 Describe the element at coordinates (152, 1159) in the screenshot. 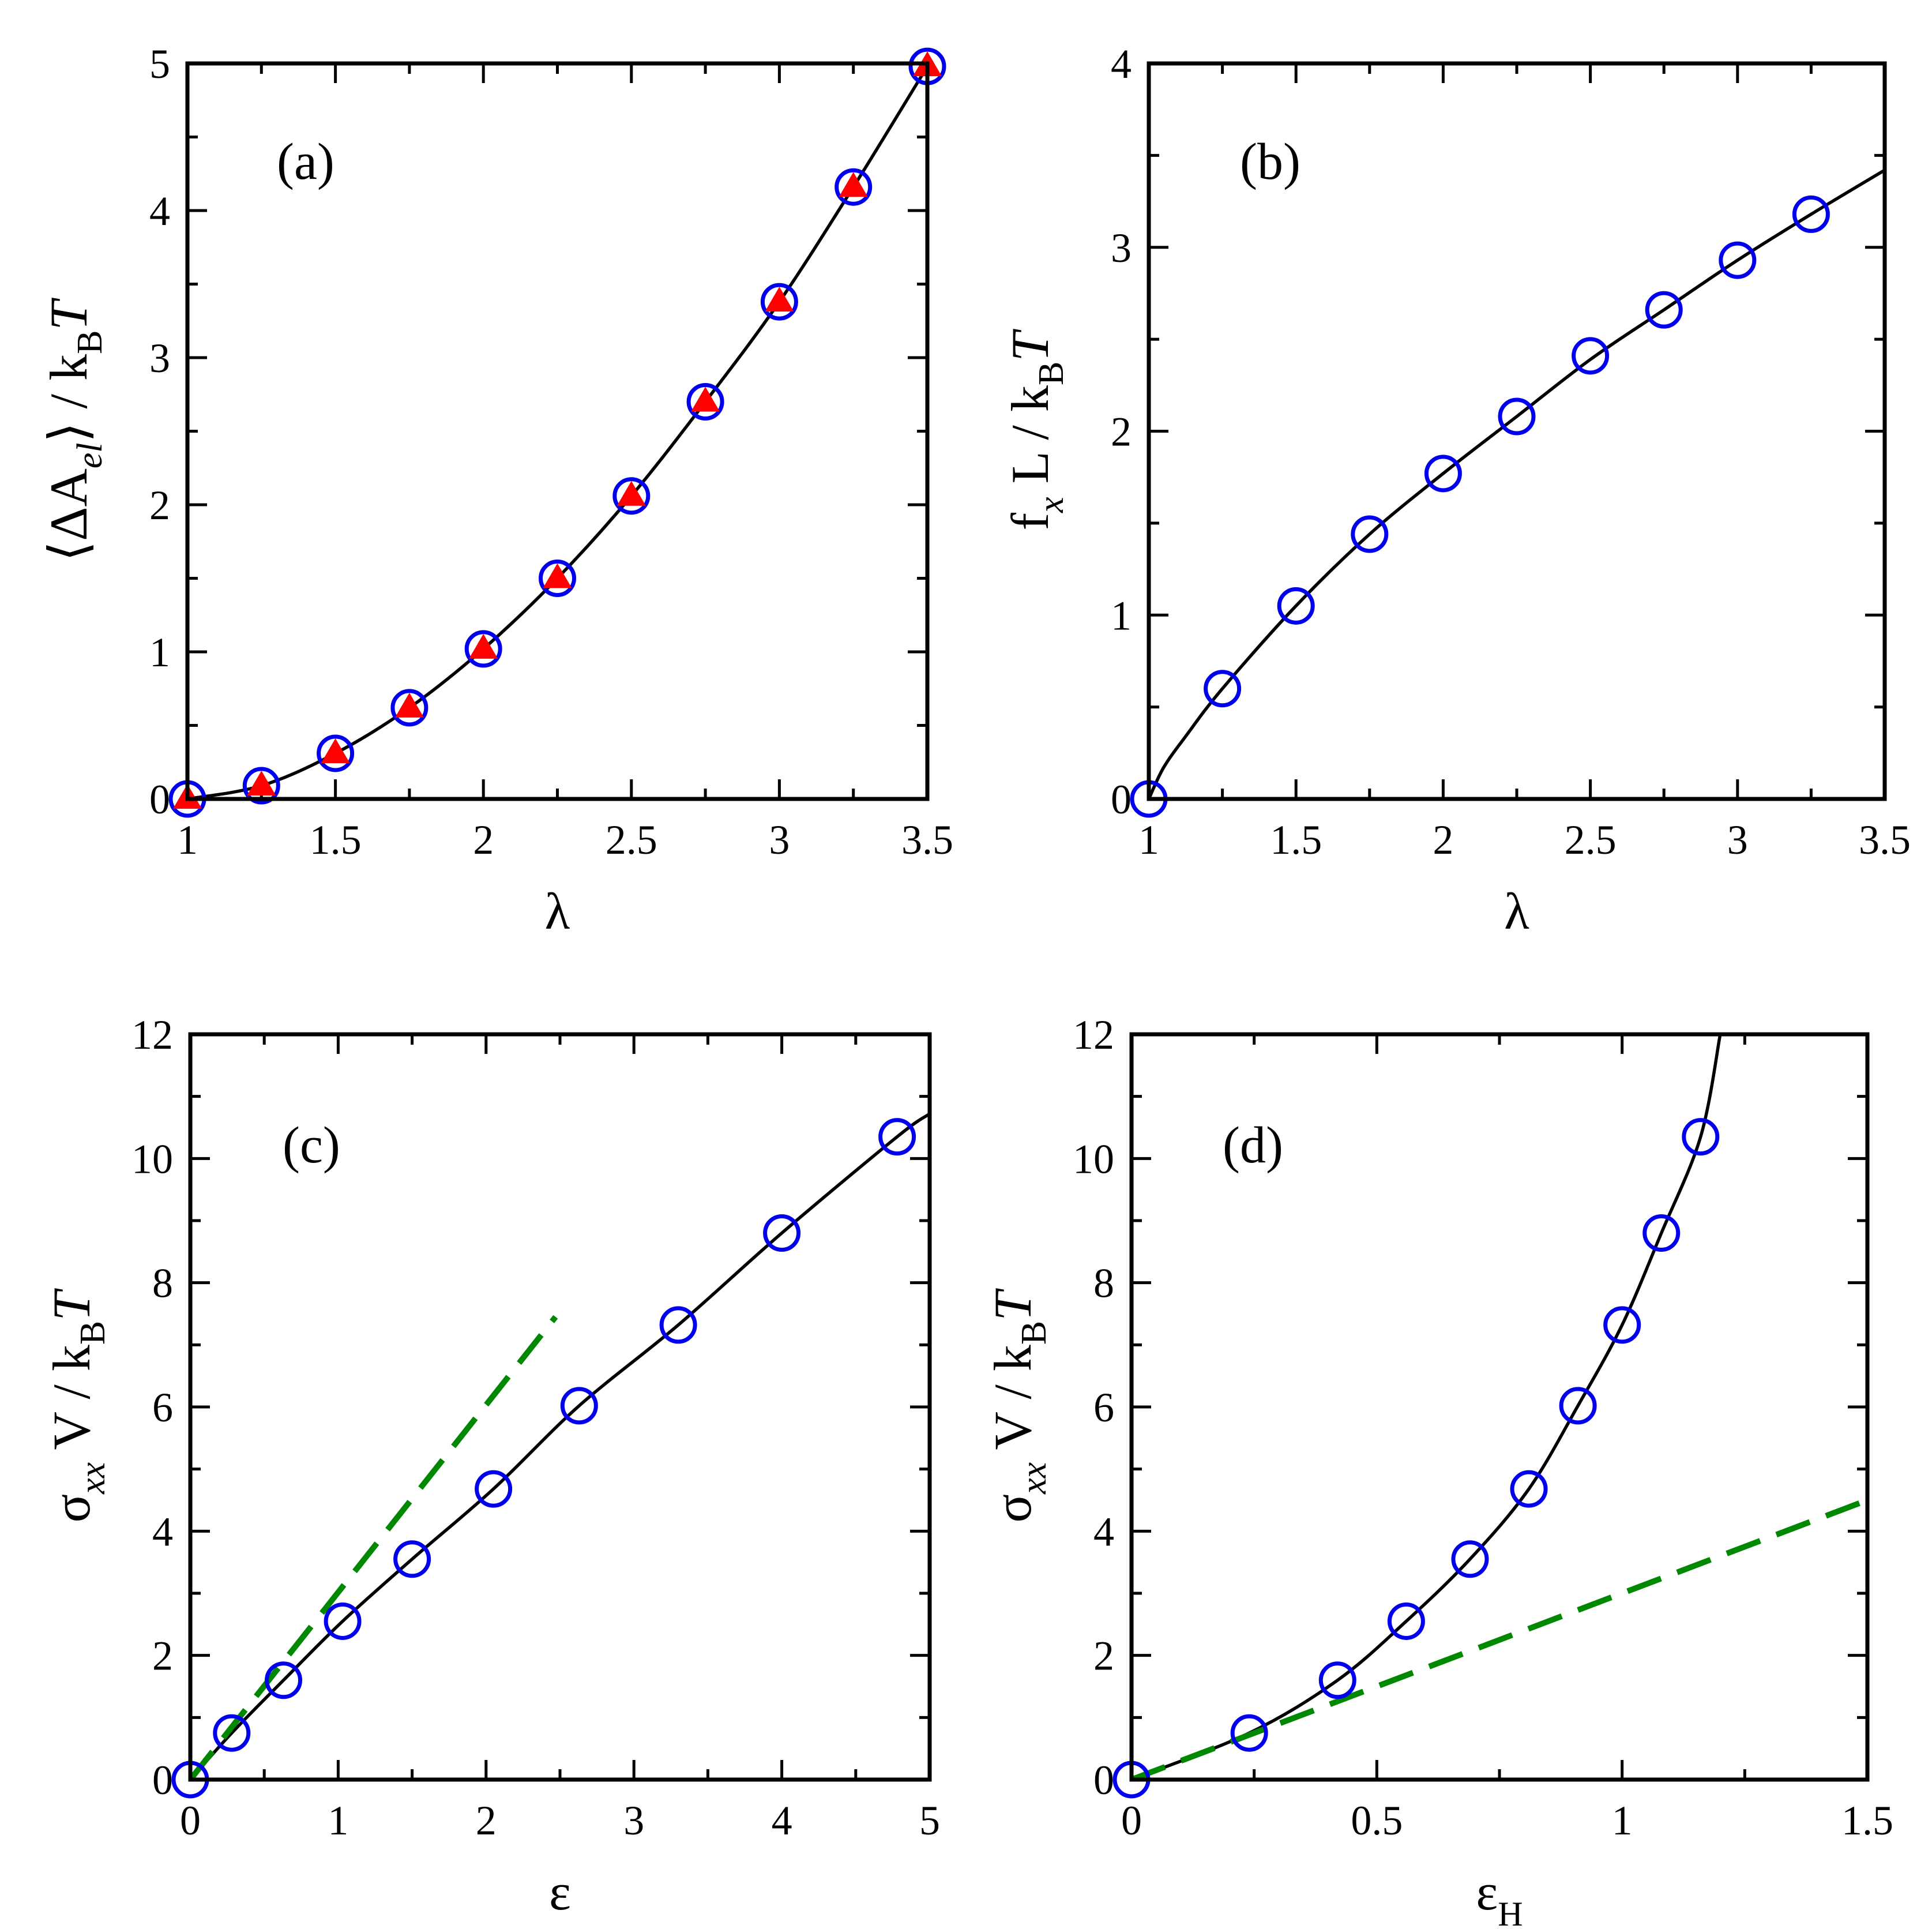

I see `y-tick-label: 10` at that location.